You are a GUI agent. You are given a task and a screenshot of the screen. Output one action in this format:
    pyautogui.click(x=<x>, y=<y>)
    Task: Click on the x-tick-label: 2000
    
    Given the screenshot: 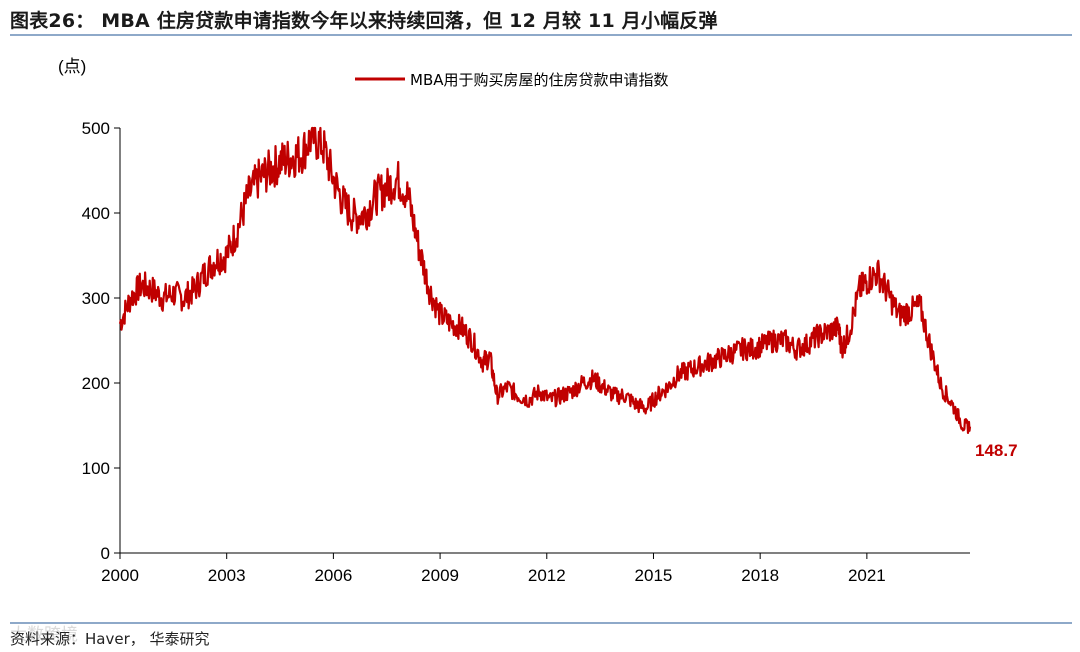 What is the action you would take?
    pyautogui.click(x=120, y=575)
    